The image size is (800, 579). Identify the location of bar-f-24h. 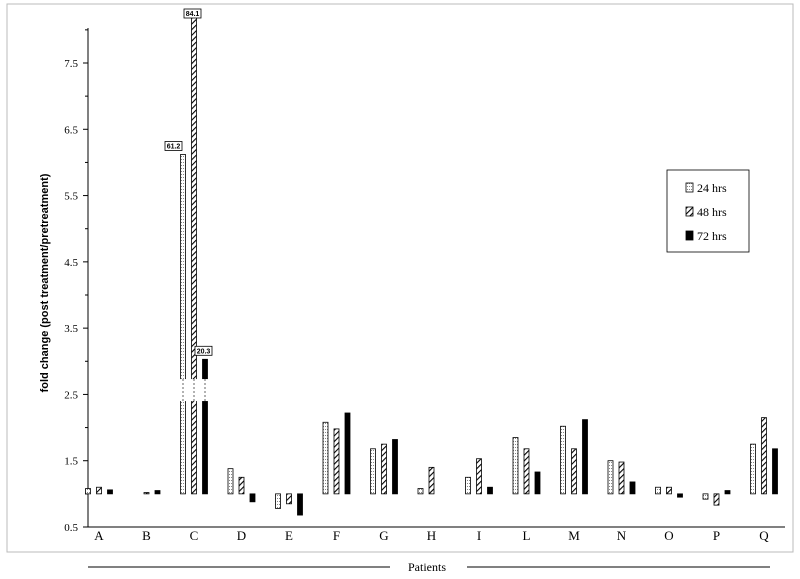
(325, 458).